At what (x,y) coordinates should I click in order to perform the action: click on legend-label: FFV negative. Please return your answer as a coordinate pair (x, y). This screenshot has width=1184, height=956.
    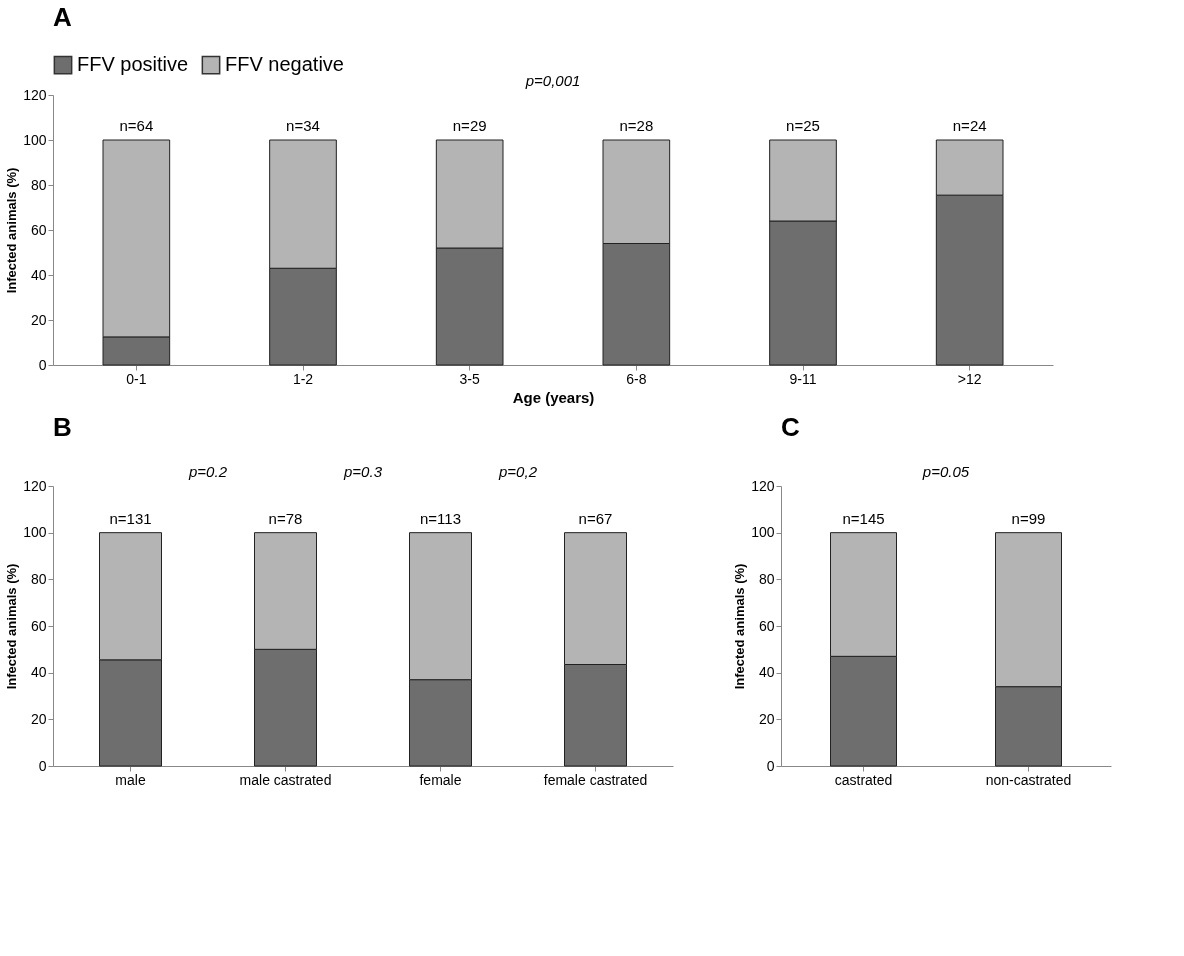
    Looking at the image, I should click on (284, 64).